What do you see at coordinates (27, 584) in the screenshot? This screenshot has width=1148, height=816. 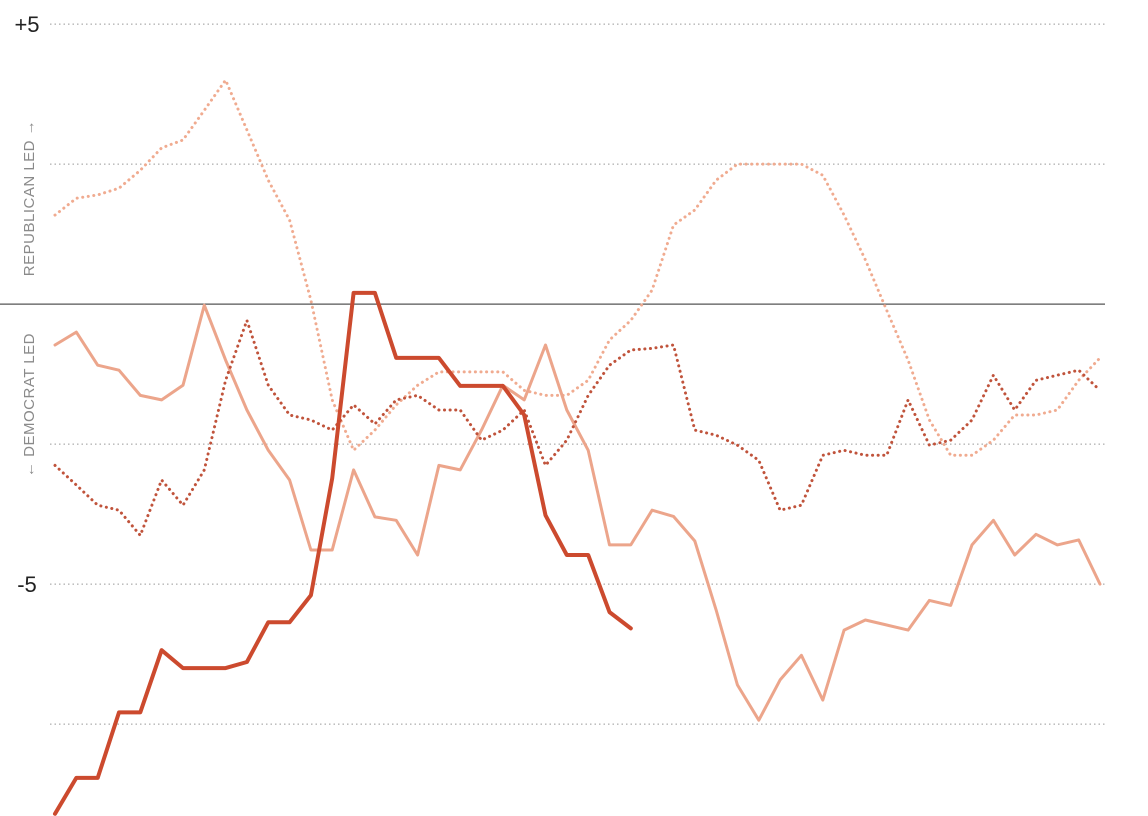 I see `y-tick-label: -5` at bounding box center [27, 584].